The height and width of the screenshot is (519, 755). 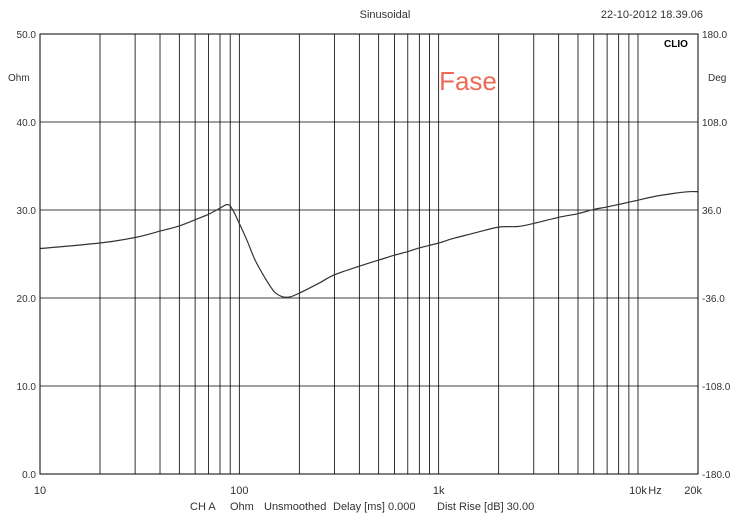 What do you see at coordinates (385, 15) in the screenshot?
I see `measurement-mode: Sinusoidal` at bounding box center [385, 15].